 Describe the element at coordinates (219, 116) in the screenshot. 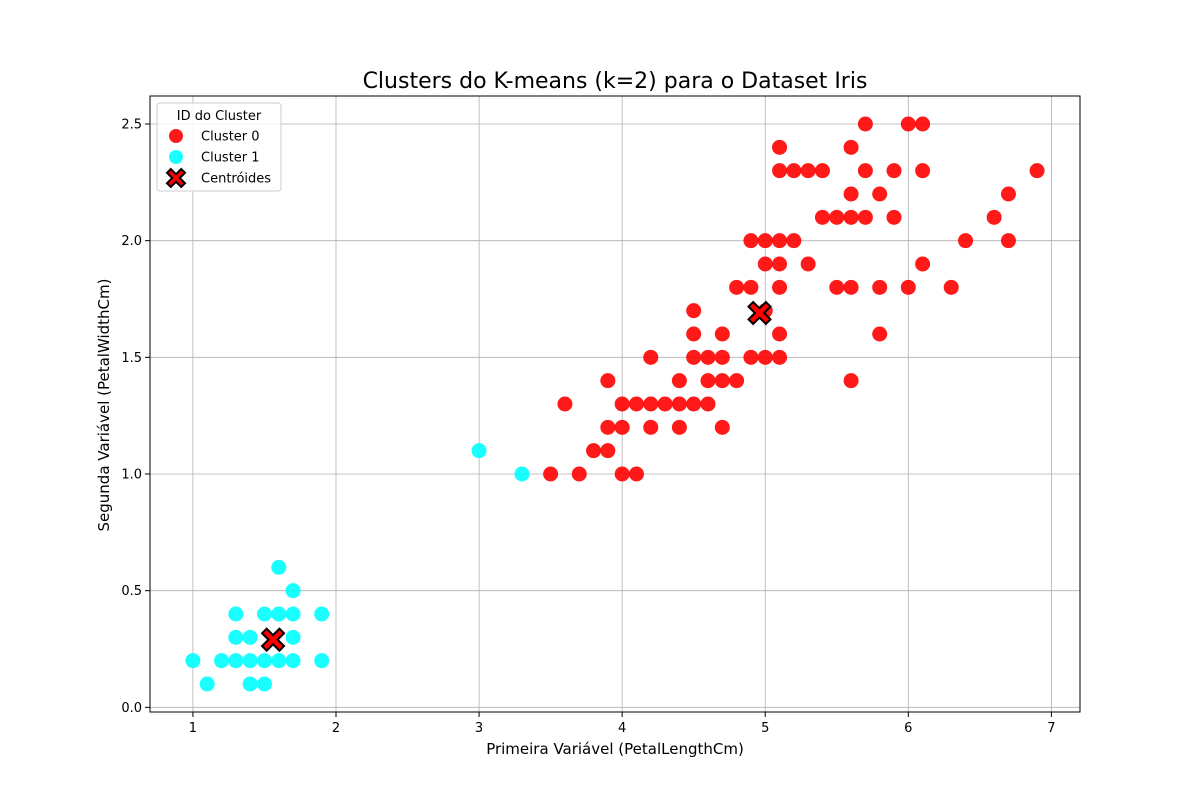

I see `legend-title: ID do Cluster` at that location.